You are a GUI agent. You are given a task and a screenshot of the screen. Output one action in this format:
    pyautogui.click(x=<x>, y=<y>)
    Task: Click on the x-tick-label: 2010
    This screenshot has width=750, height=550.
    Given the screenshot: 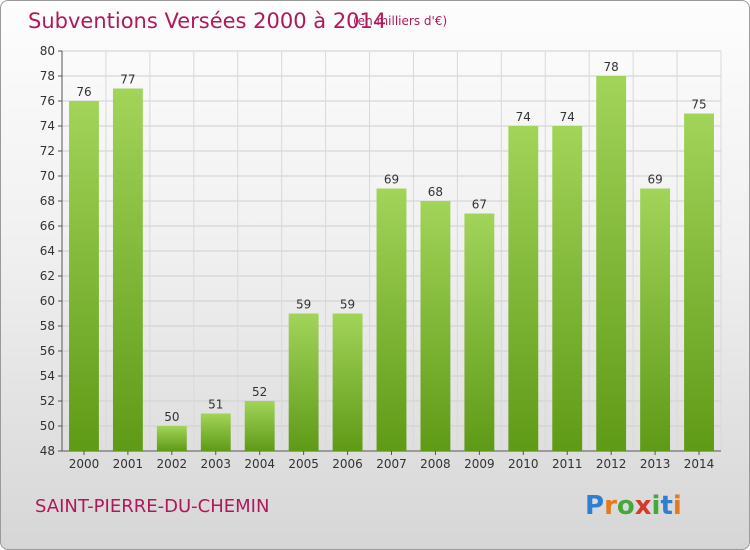 What is the action you would take?
    pyautogui.click(x=523, y=464)
    